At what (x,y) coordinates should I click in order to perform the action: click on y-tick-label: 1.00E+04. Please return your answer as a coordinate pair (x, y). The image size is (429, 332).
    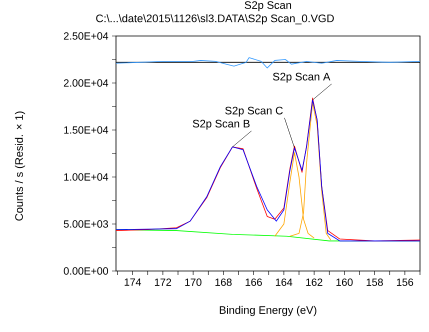
    Looking at the image, I should click on (86, 177).